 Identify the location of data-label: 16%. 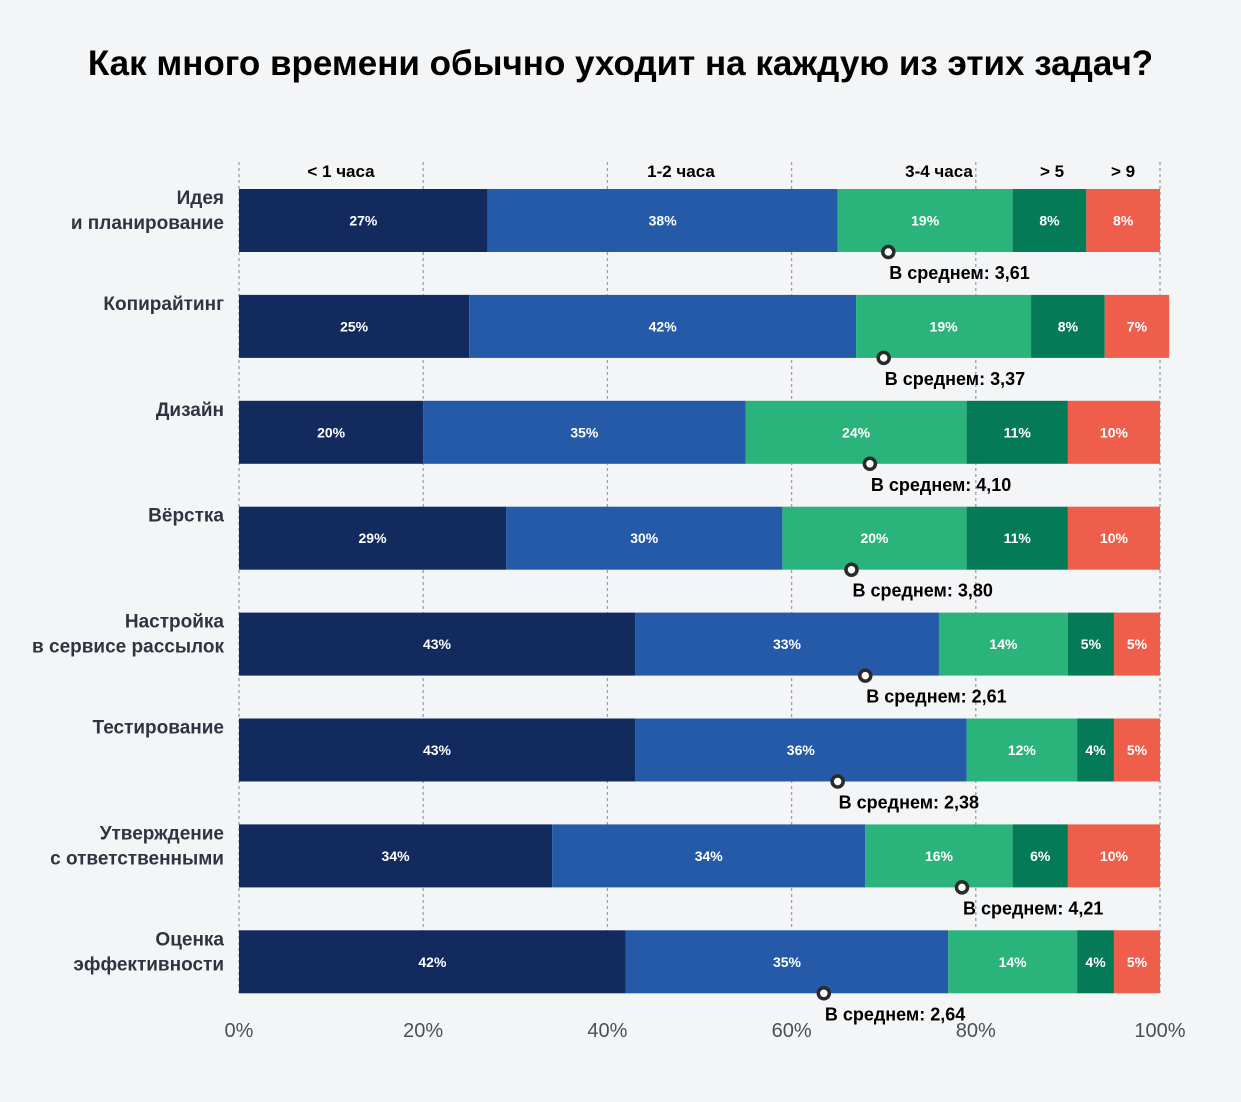
(939, 856).